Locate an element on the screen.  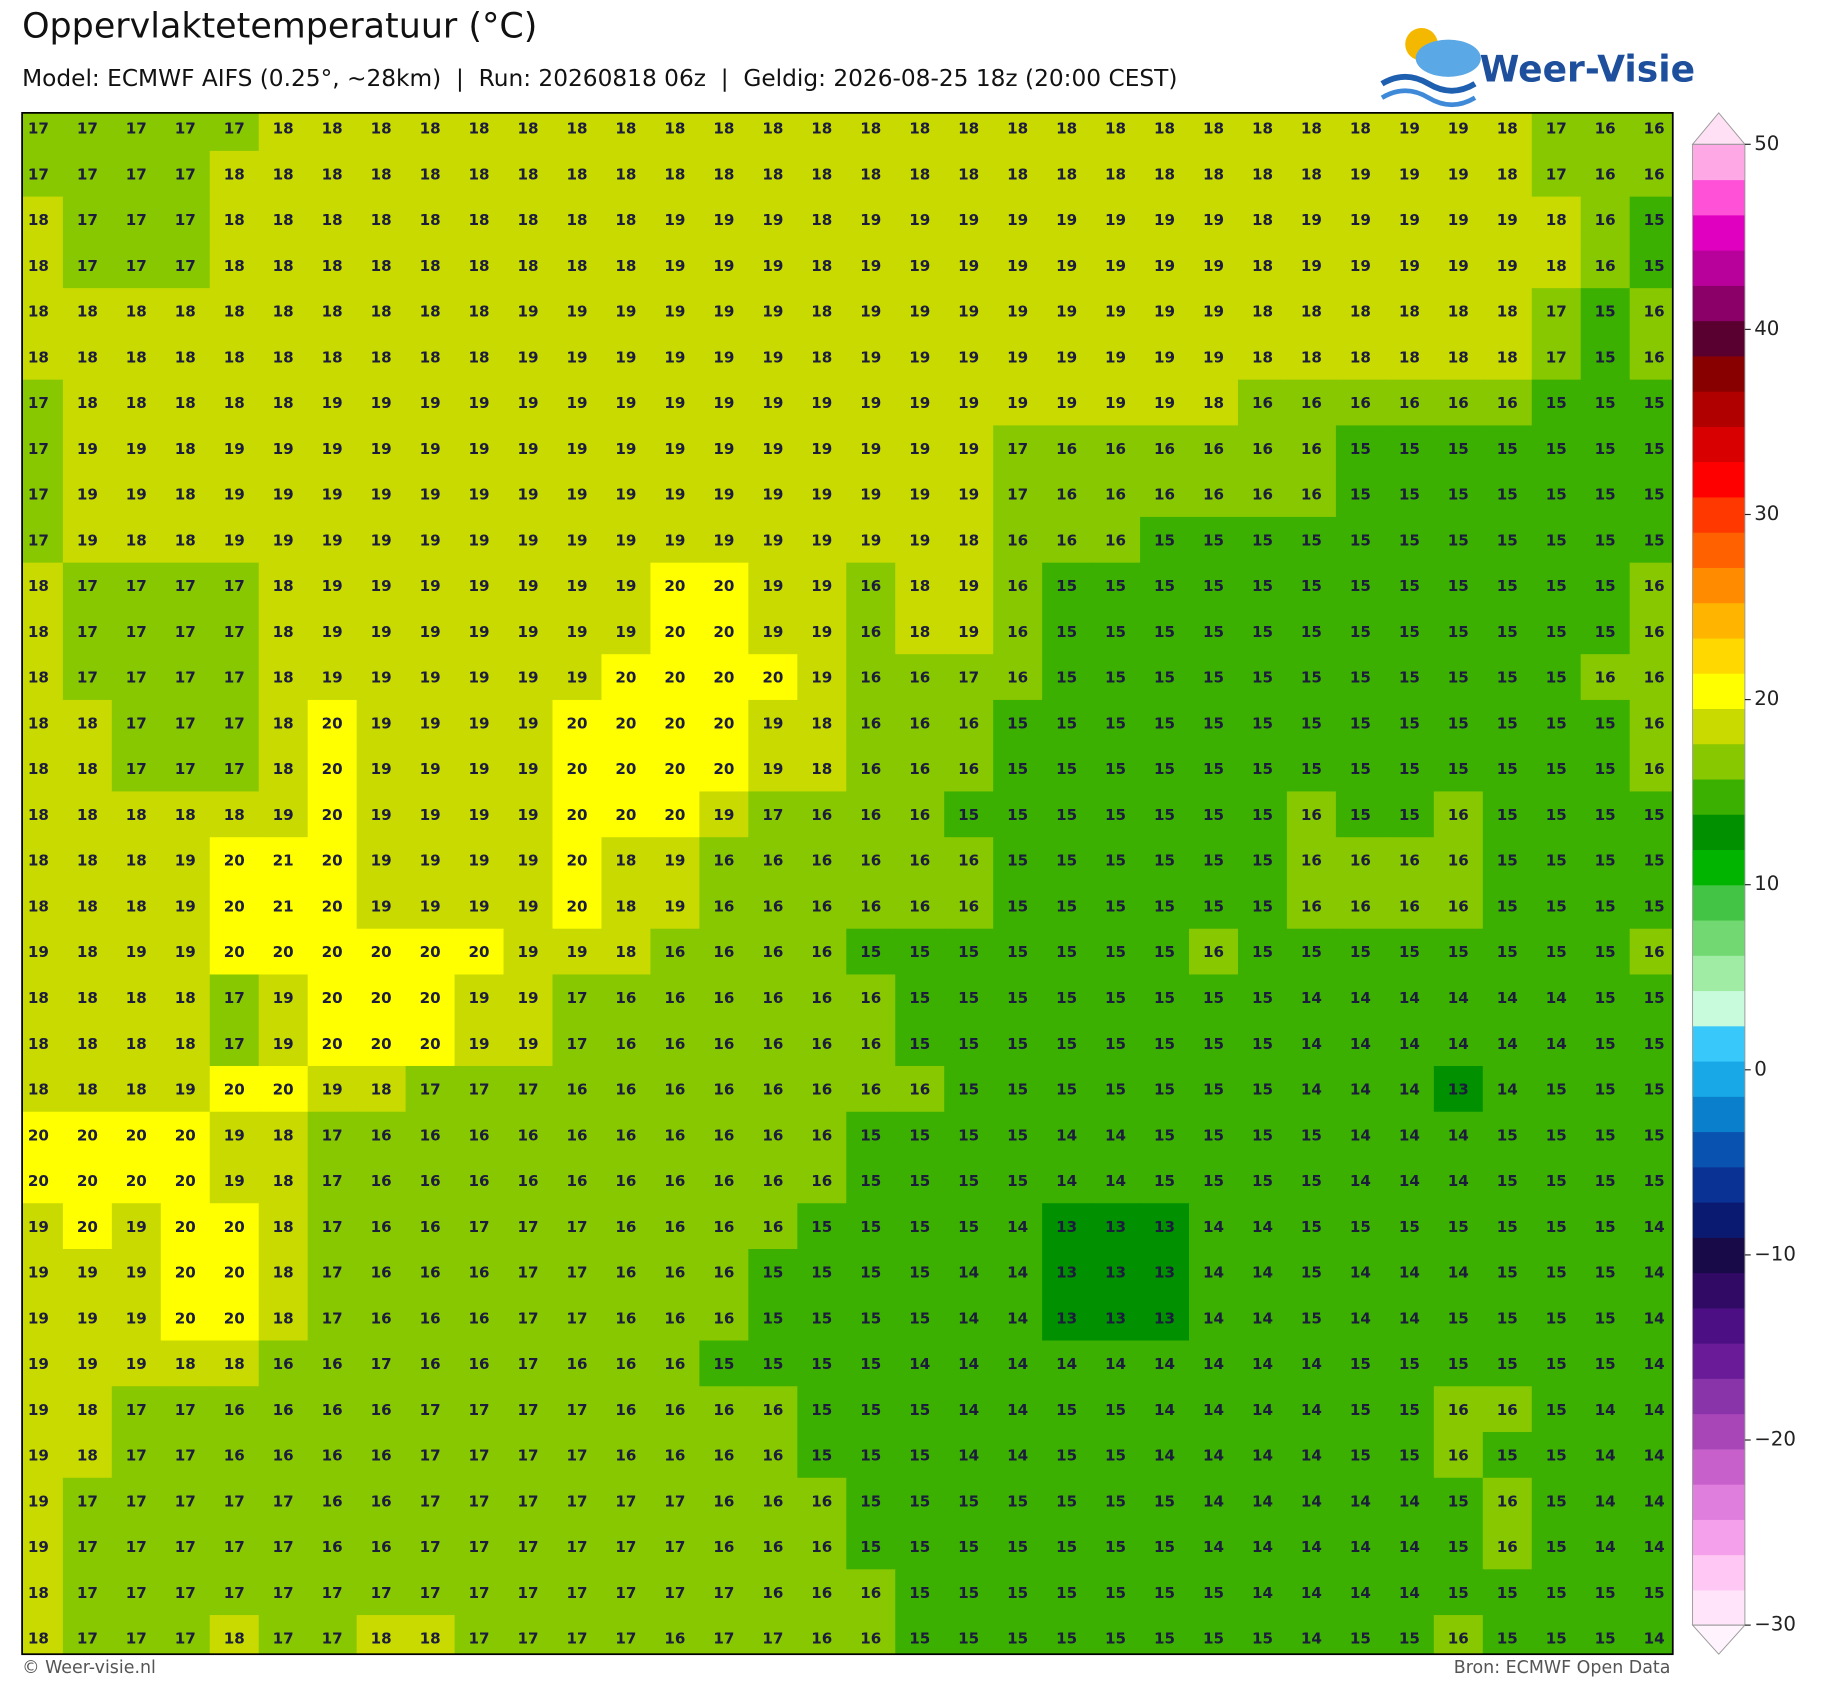
logo-text: Weer-Visie is located at coordinates (1587, 69).